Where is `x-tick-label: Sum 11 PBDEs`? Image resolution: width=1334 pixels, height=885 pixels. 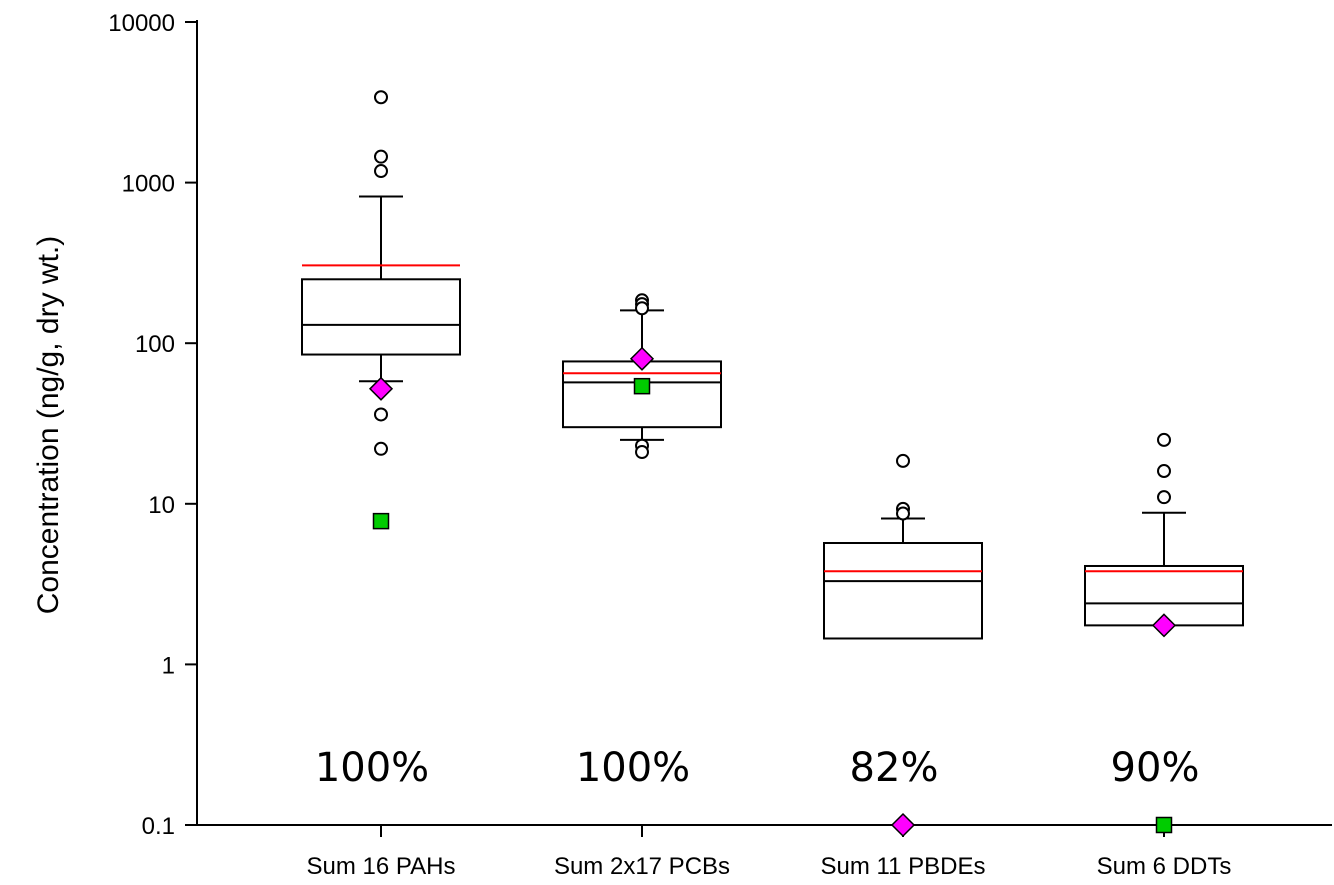 x-tick-label: Sum 11 PBDEs is located at coordinates (903, 866).